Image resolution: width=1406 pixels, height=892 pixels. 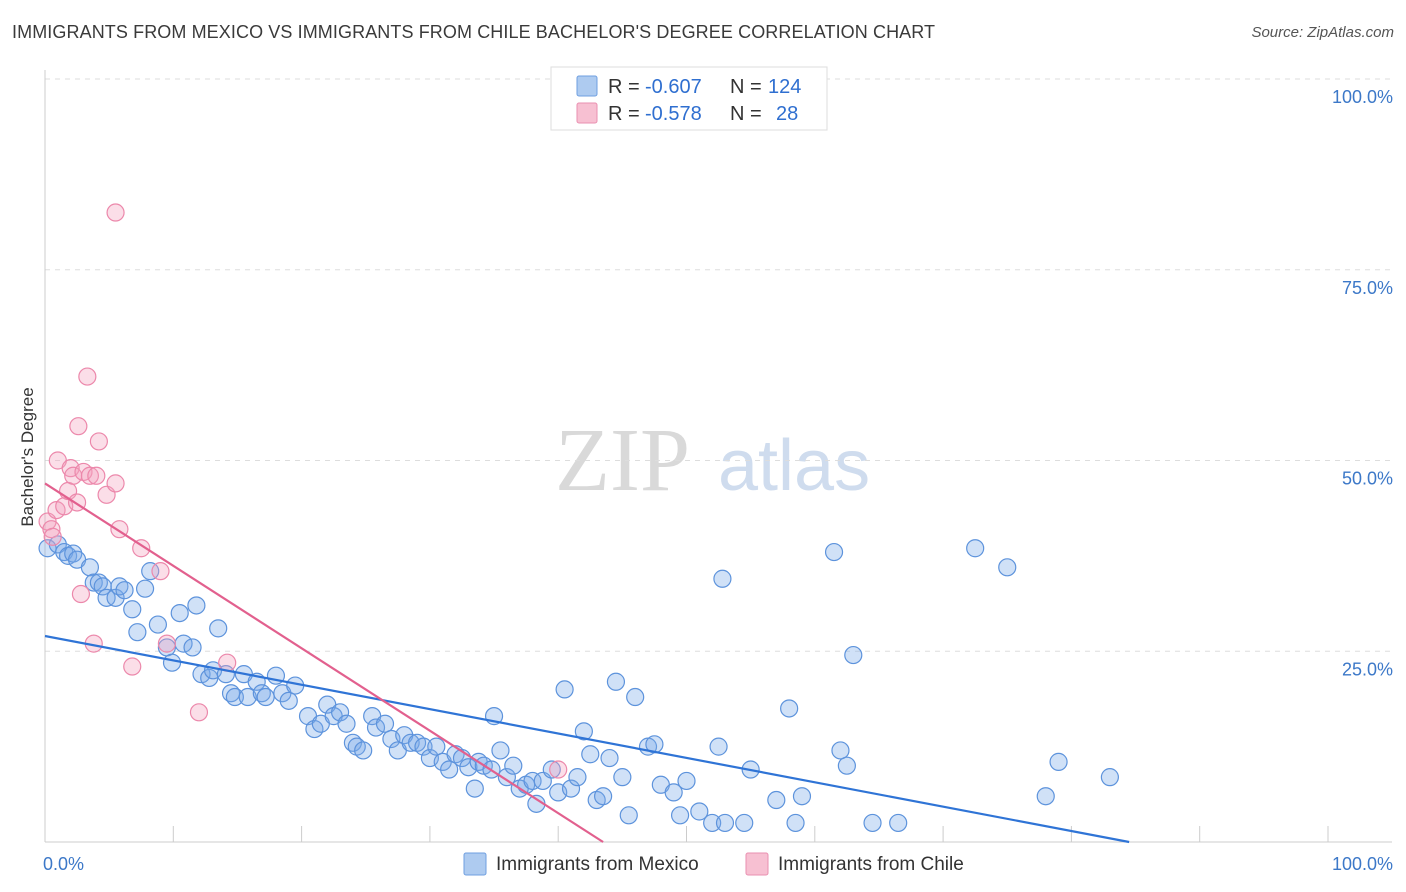 I want to click on bottom-legend-mexico-label: Immigrants from Mexico, so click(x=597, y=864).